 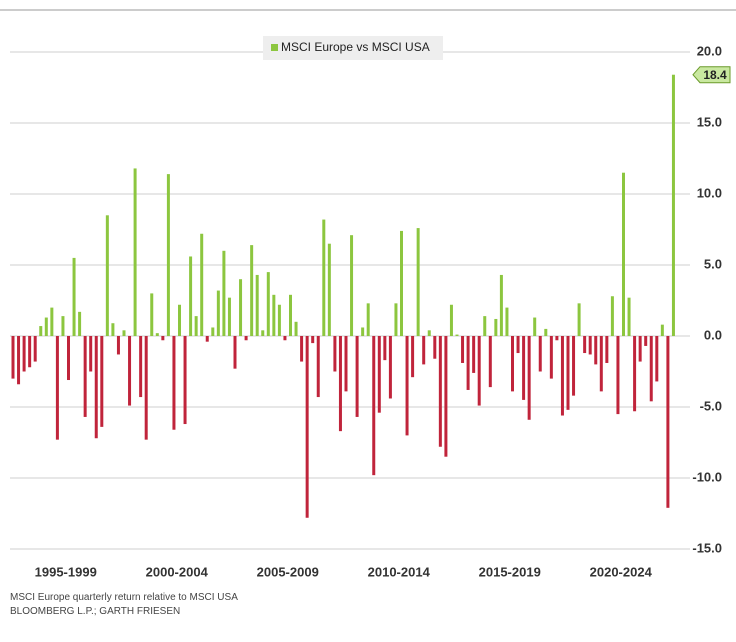 What do you see at coordinates (177, 571) in the screenshot?
I see `x-tick-label: 2000-2004` at bounding box center [177, 571].